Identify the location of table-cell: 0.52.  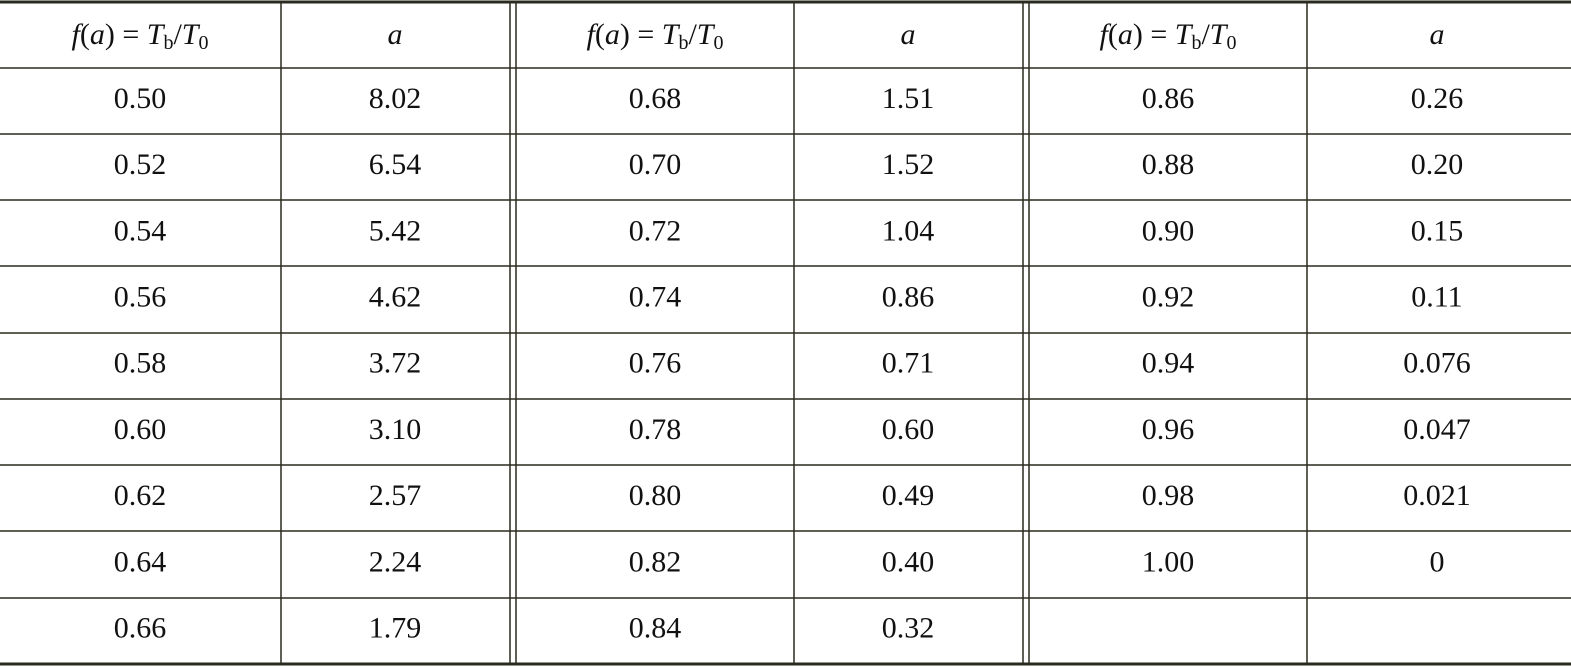
(140, 164).